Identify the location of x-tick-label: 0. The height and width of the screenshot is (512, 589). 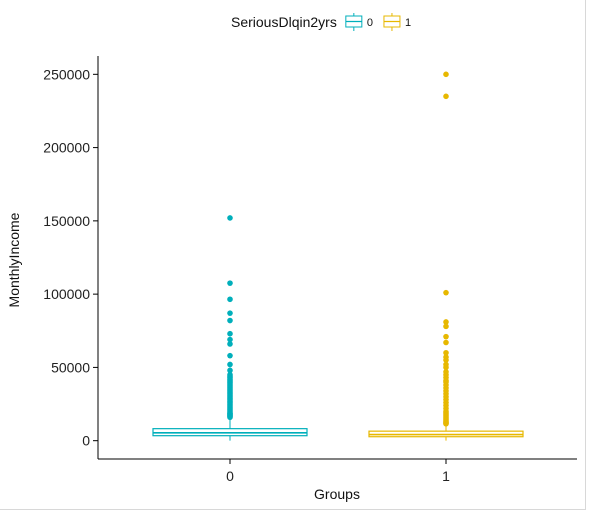
(230, 476).